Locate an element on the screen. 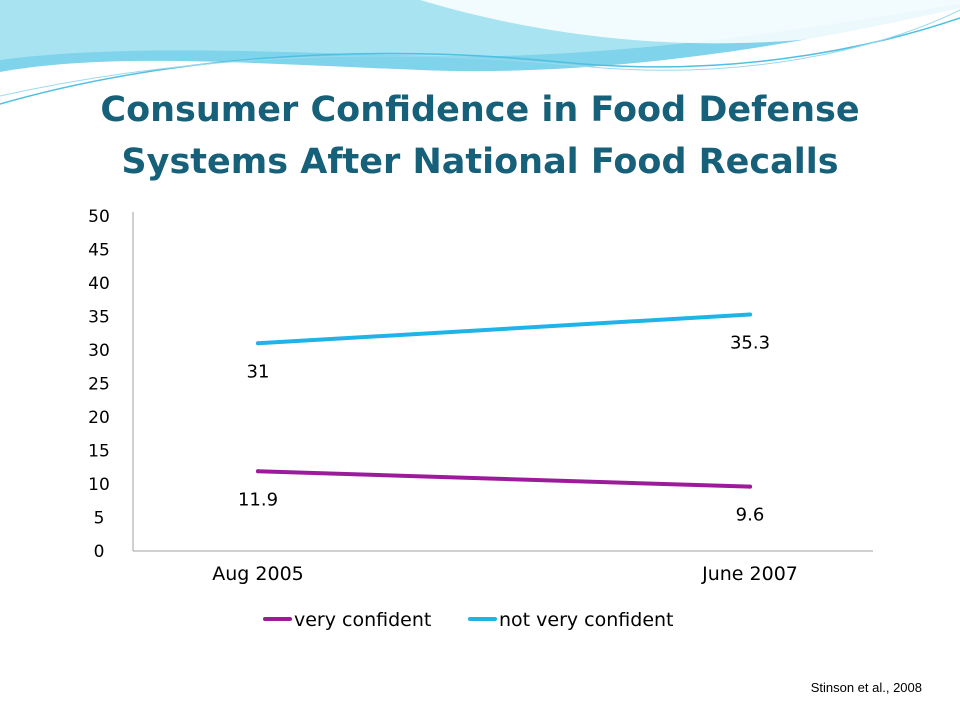 This screenshot has width=960, height=720. y-tick-label: 20 is located at coordinates (99, 418).